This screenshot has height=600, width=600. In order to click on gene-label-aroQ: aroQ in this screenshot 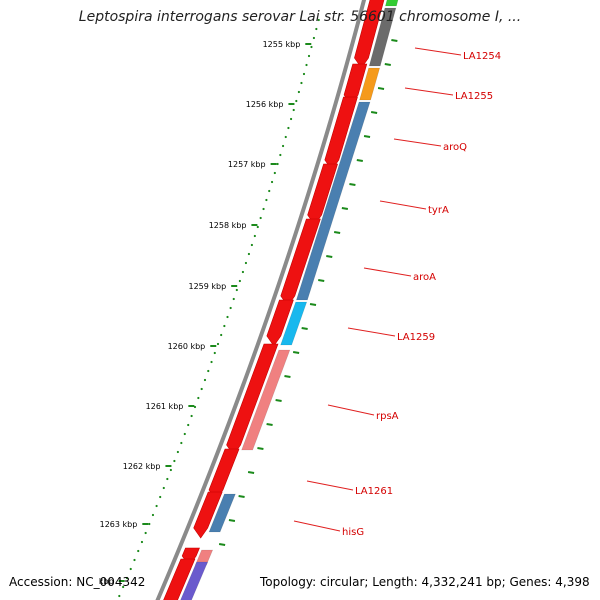, I will do `click(455, 147)`.